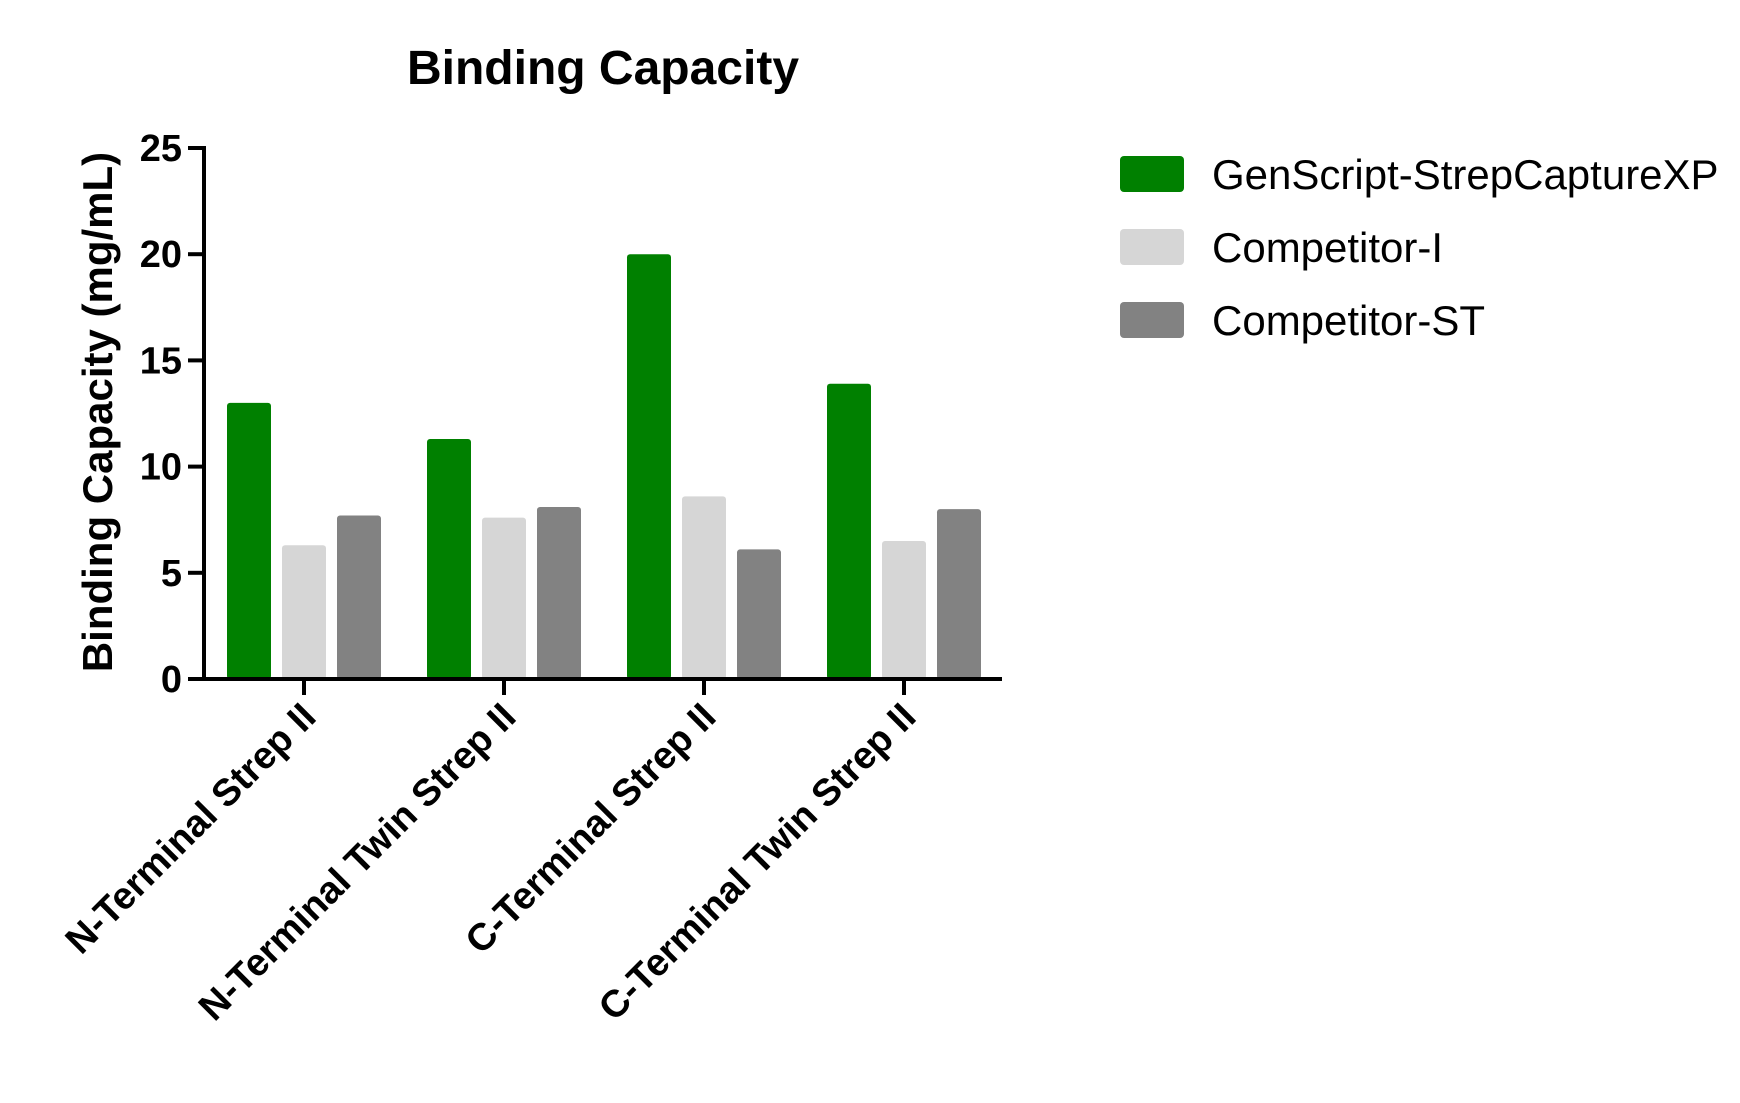 The height and width of the screenshot is (1103, 1740). Describe the element at coordinates (161, 149) in the screenshot. I see `y-tick-label-5: 25` at that location.